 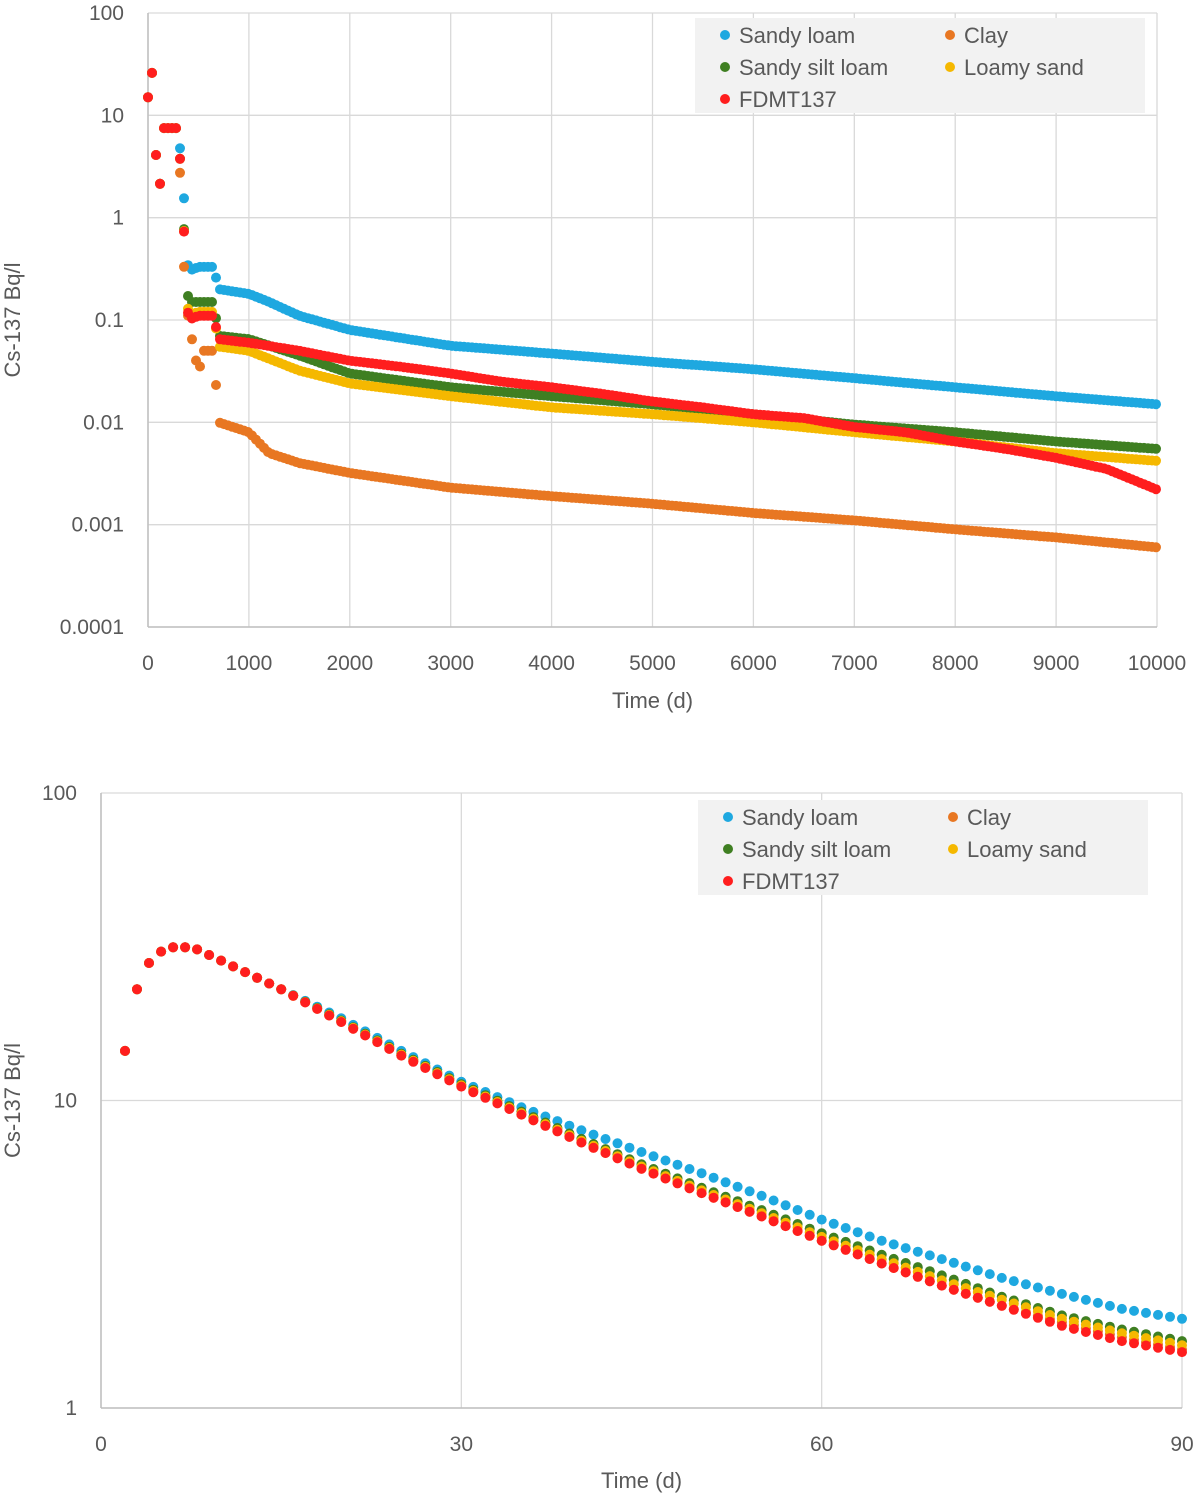 I want to click on legend-item: FDMT137, so click(x=781, y=881).